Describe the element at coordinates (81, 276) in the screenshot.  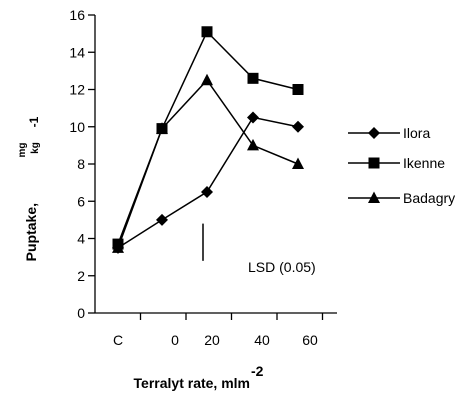
I see `y-tick-label: 2` at that location.